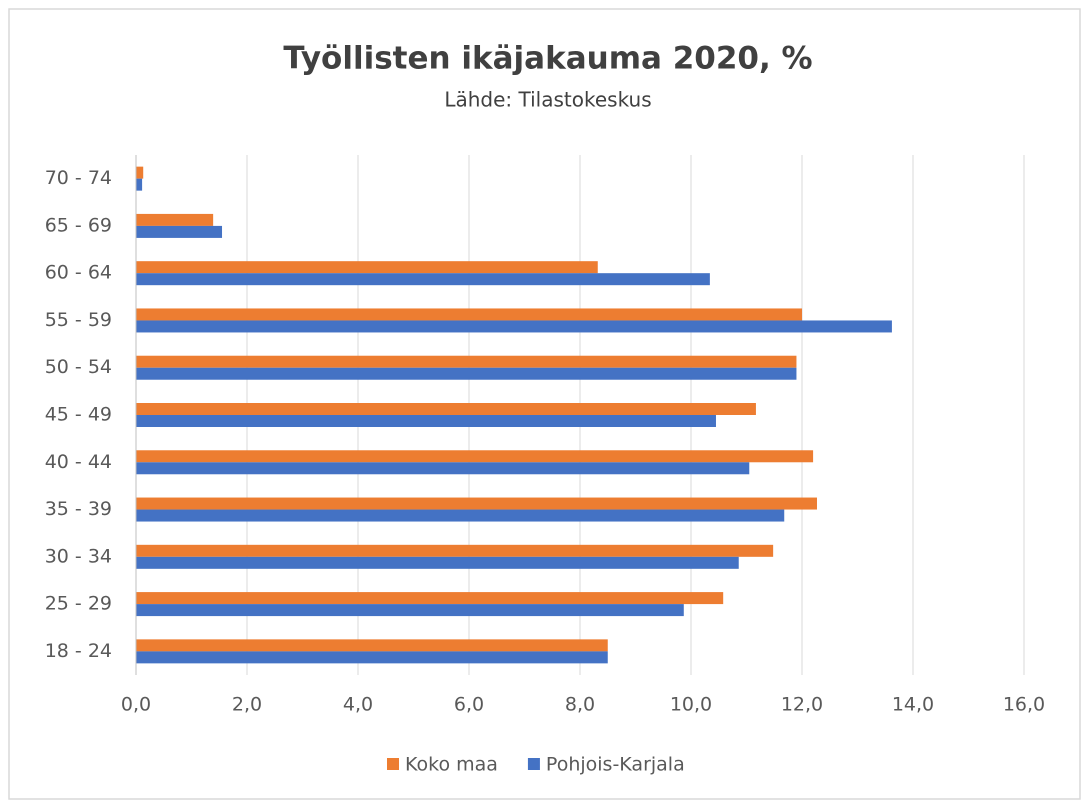 The height and width of the screenshot is (802, 1089). I want to click on y-tick-label: 25 - 29, so click(78, 604).